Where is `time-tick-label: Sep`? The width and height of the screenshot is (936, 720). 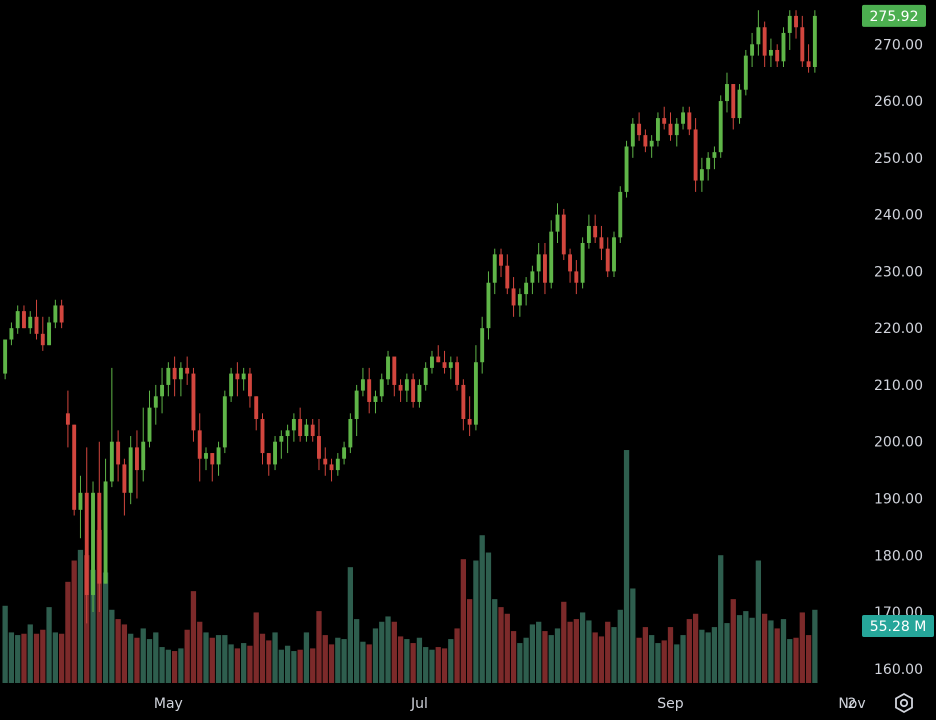
time-tick-label: Sep is located at coordinates (670, 704).